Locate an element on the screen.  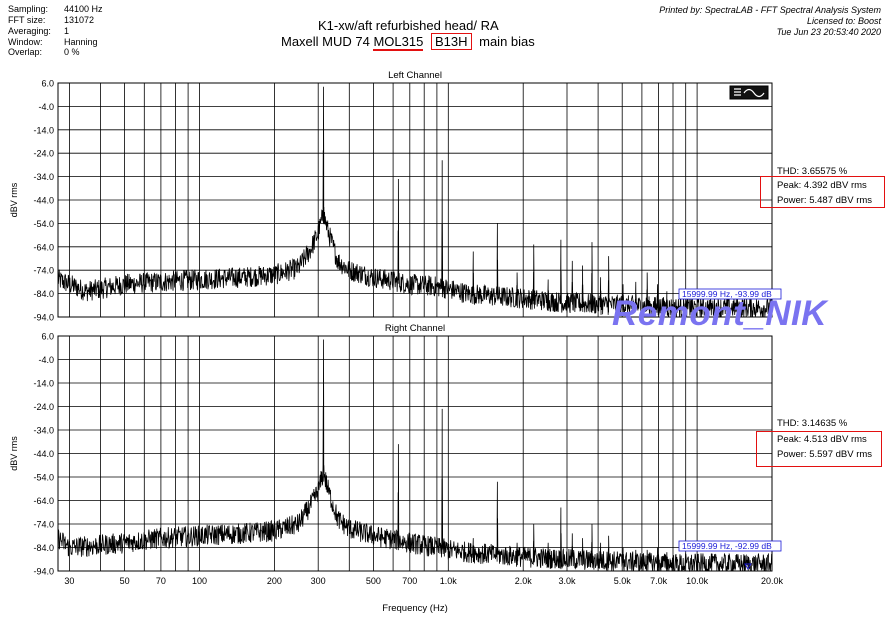
info-label: Sampling: is located at coordinates (28, 9).